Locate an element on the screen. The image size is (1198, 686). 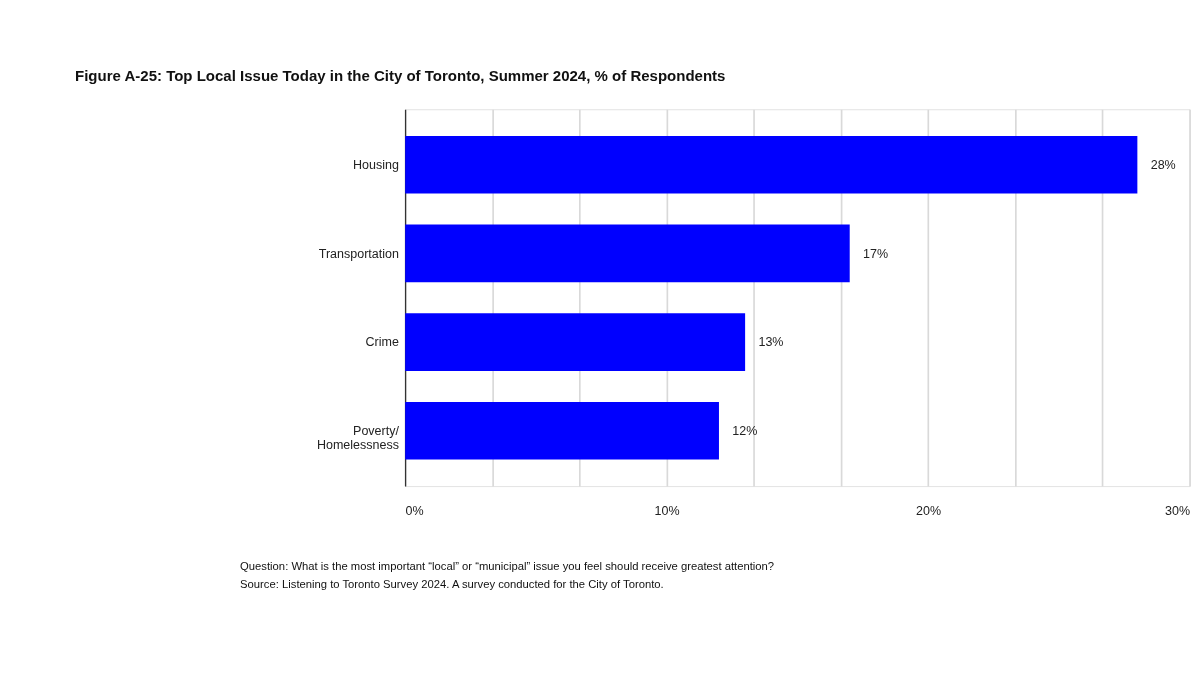
data-label: 28% is located at coordinates (1163, 164).